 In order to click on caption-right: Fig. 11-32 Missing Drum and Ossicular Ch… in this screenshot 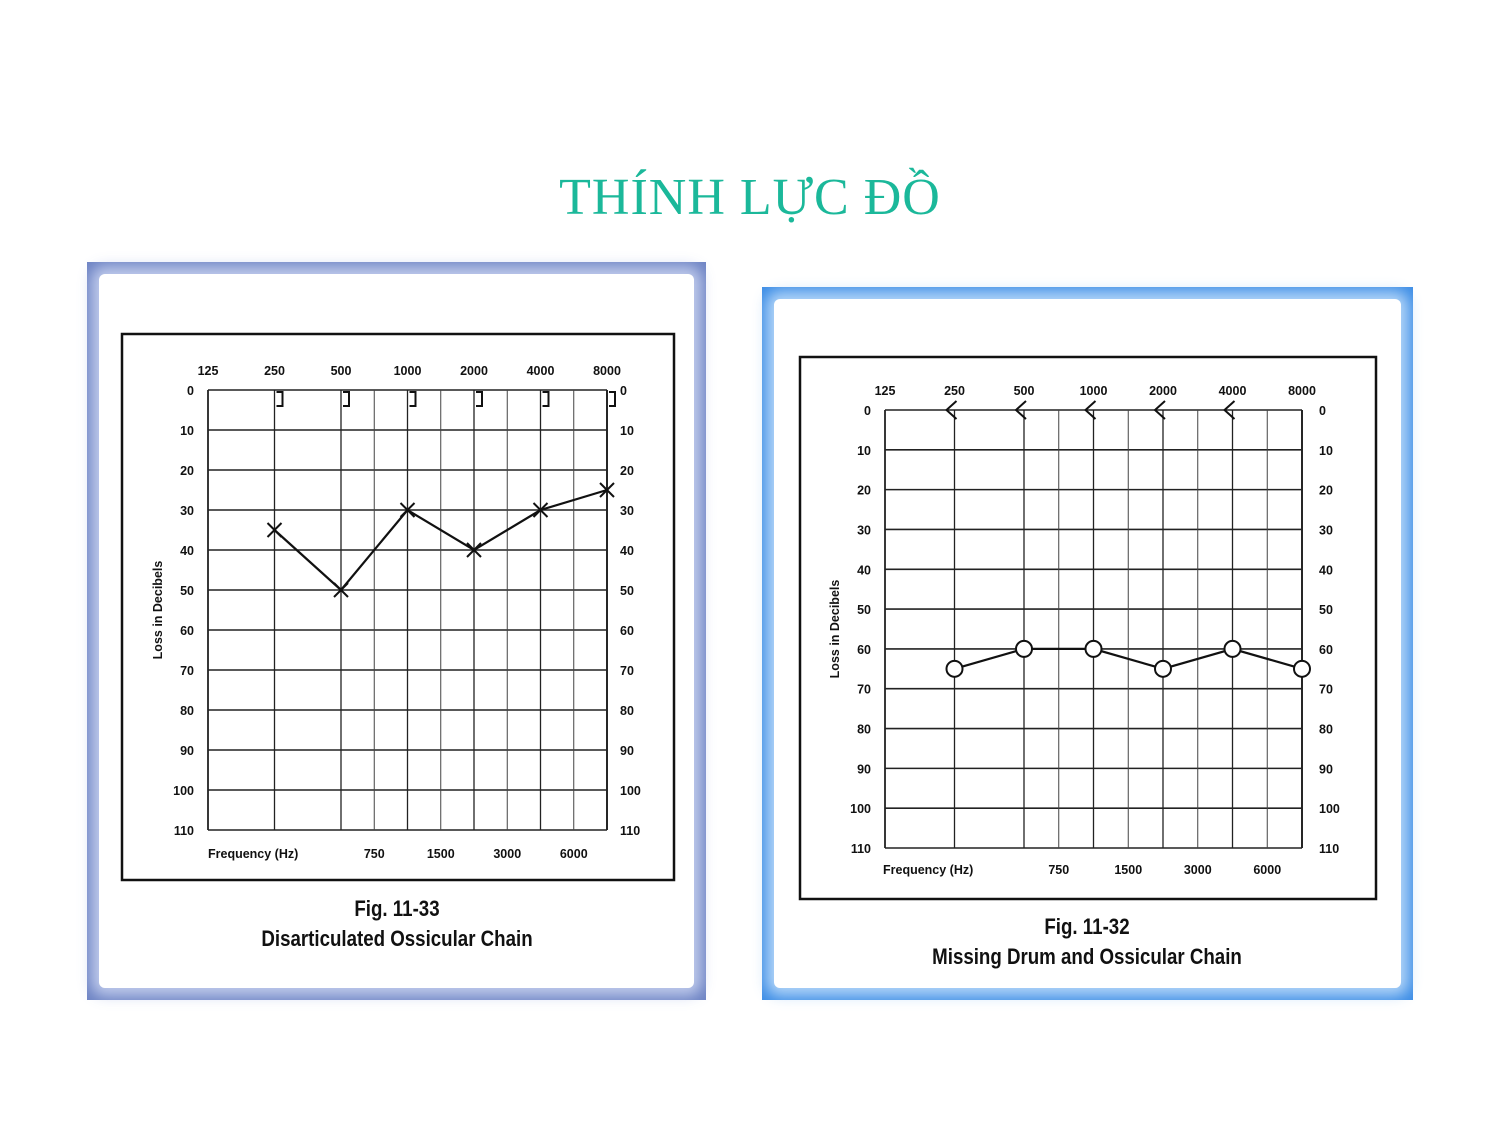, I will do `click(1087, 942)`.